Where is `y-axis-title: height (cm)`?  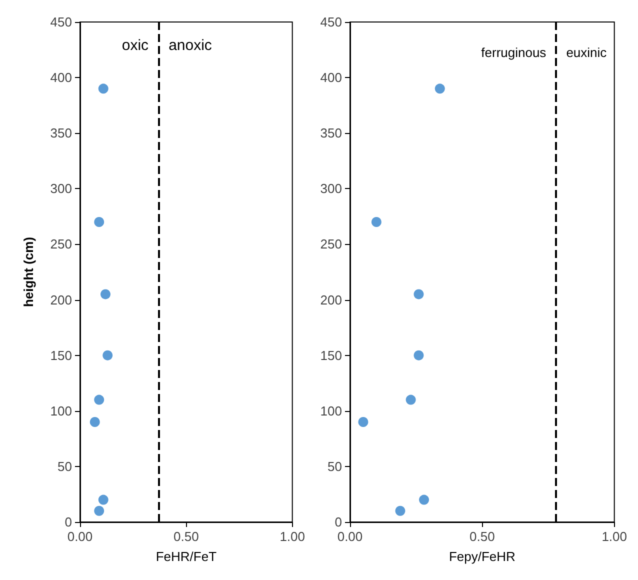 y-axis-title: height (cm) is located at coordinates (28, 272).